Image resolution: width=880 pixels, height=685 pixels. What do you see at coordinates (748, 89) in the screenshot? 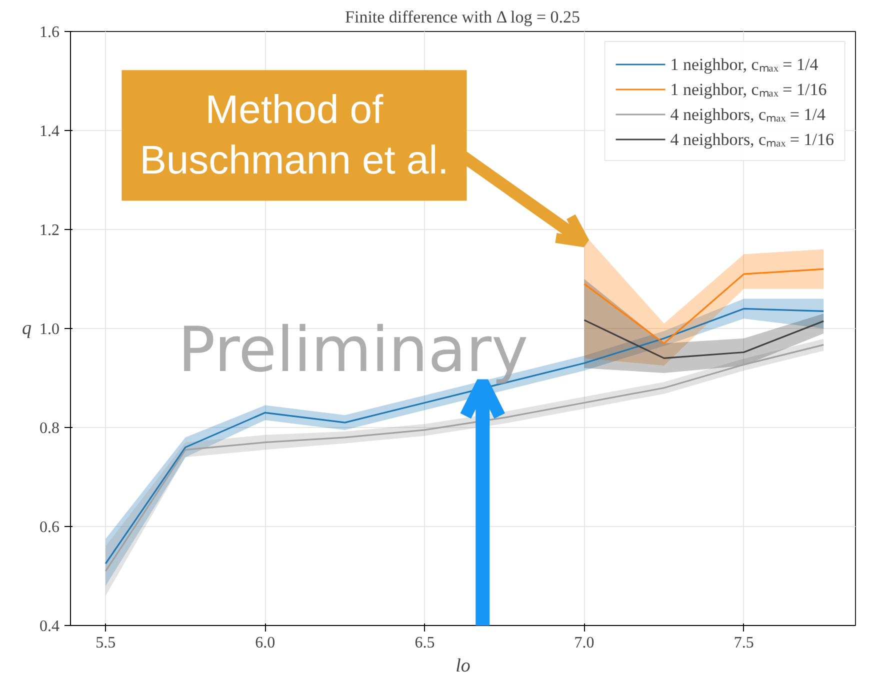
I see `legend-label: 1 neighbor, cₘₐₓ = 1/16` at bounding box center [748, 89].